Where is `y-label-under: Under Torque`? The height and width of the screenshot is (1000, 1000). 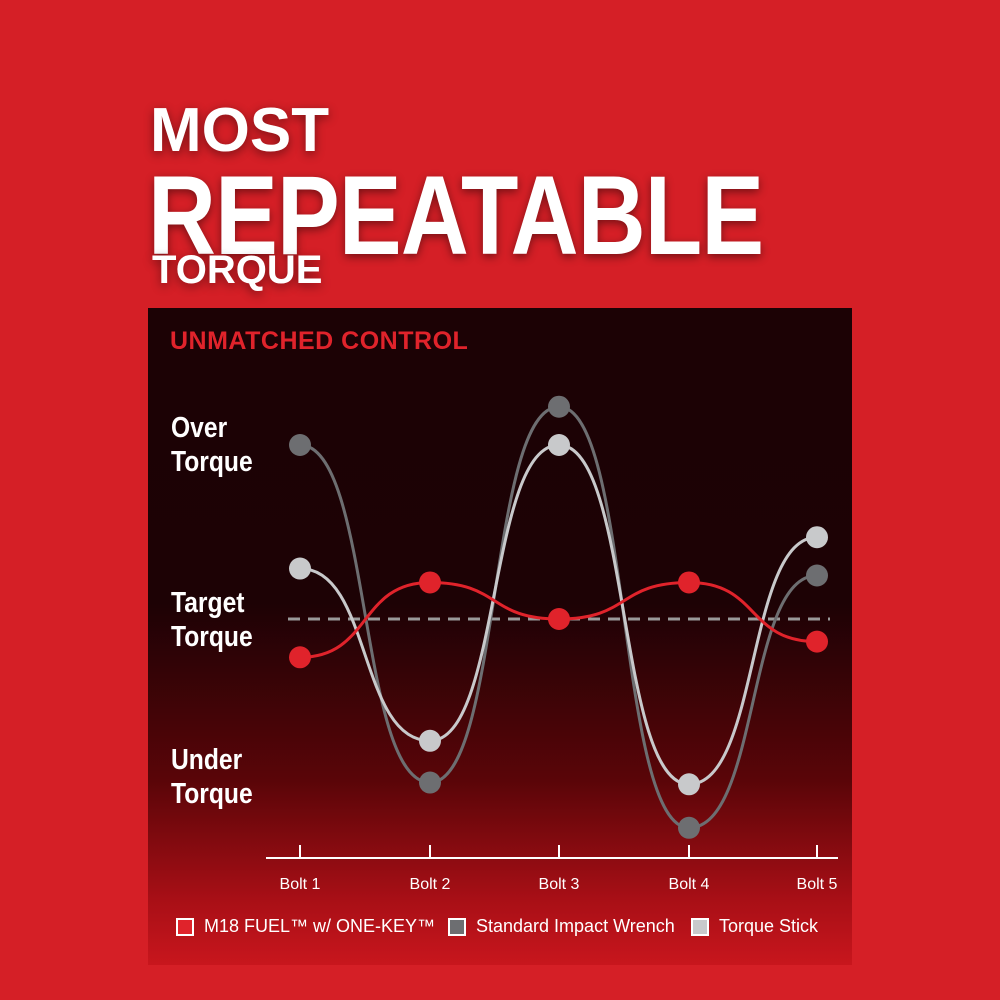
y-label-under: Under Torque is located at coordinates (212, 777).